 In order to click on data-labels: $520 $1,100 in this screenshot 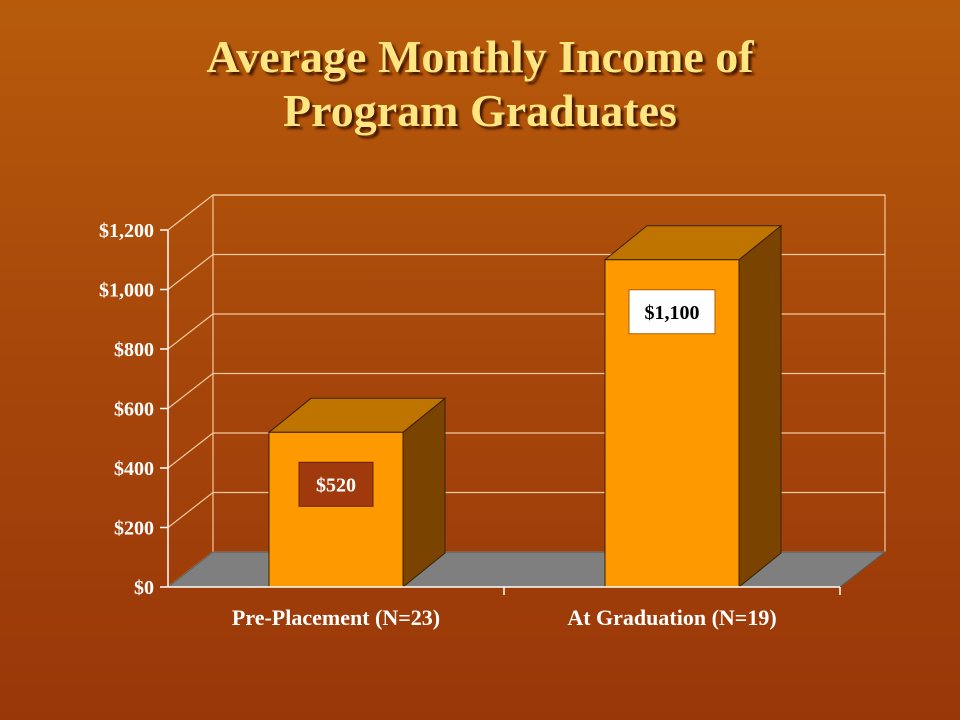, I will do `click(507, 398)`.